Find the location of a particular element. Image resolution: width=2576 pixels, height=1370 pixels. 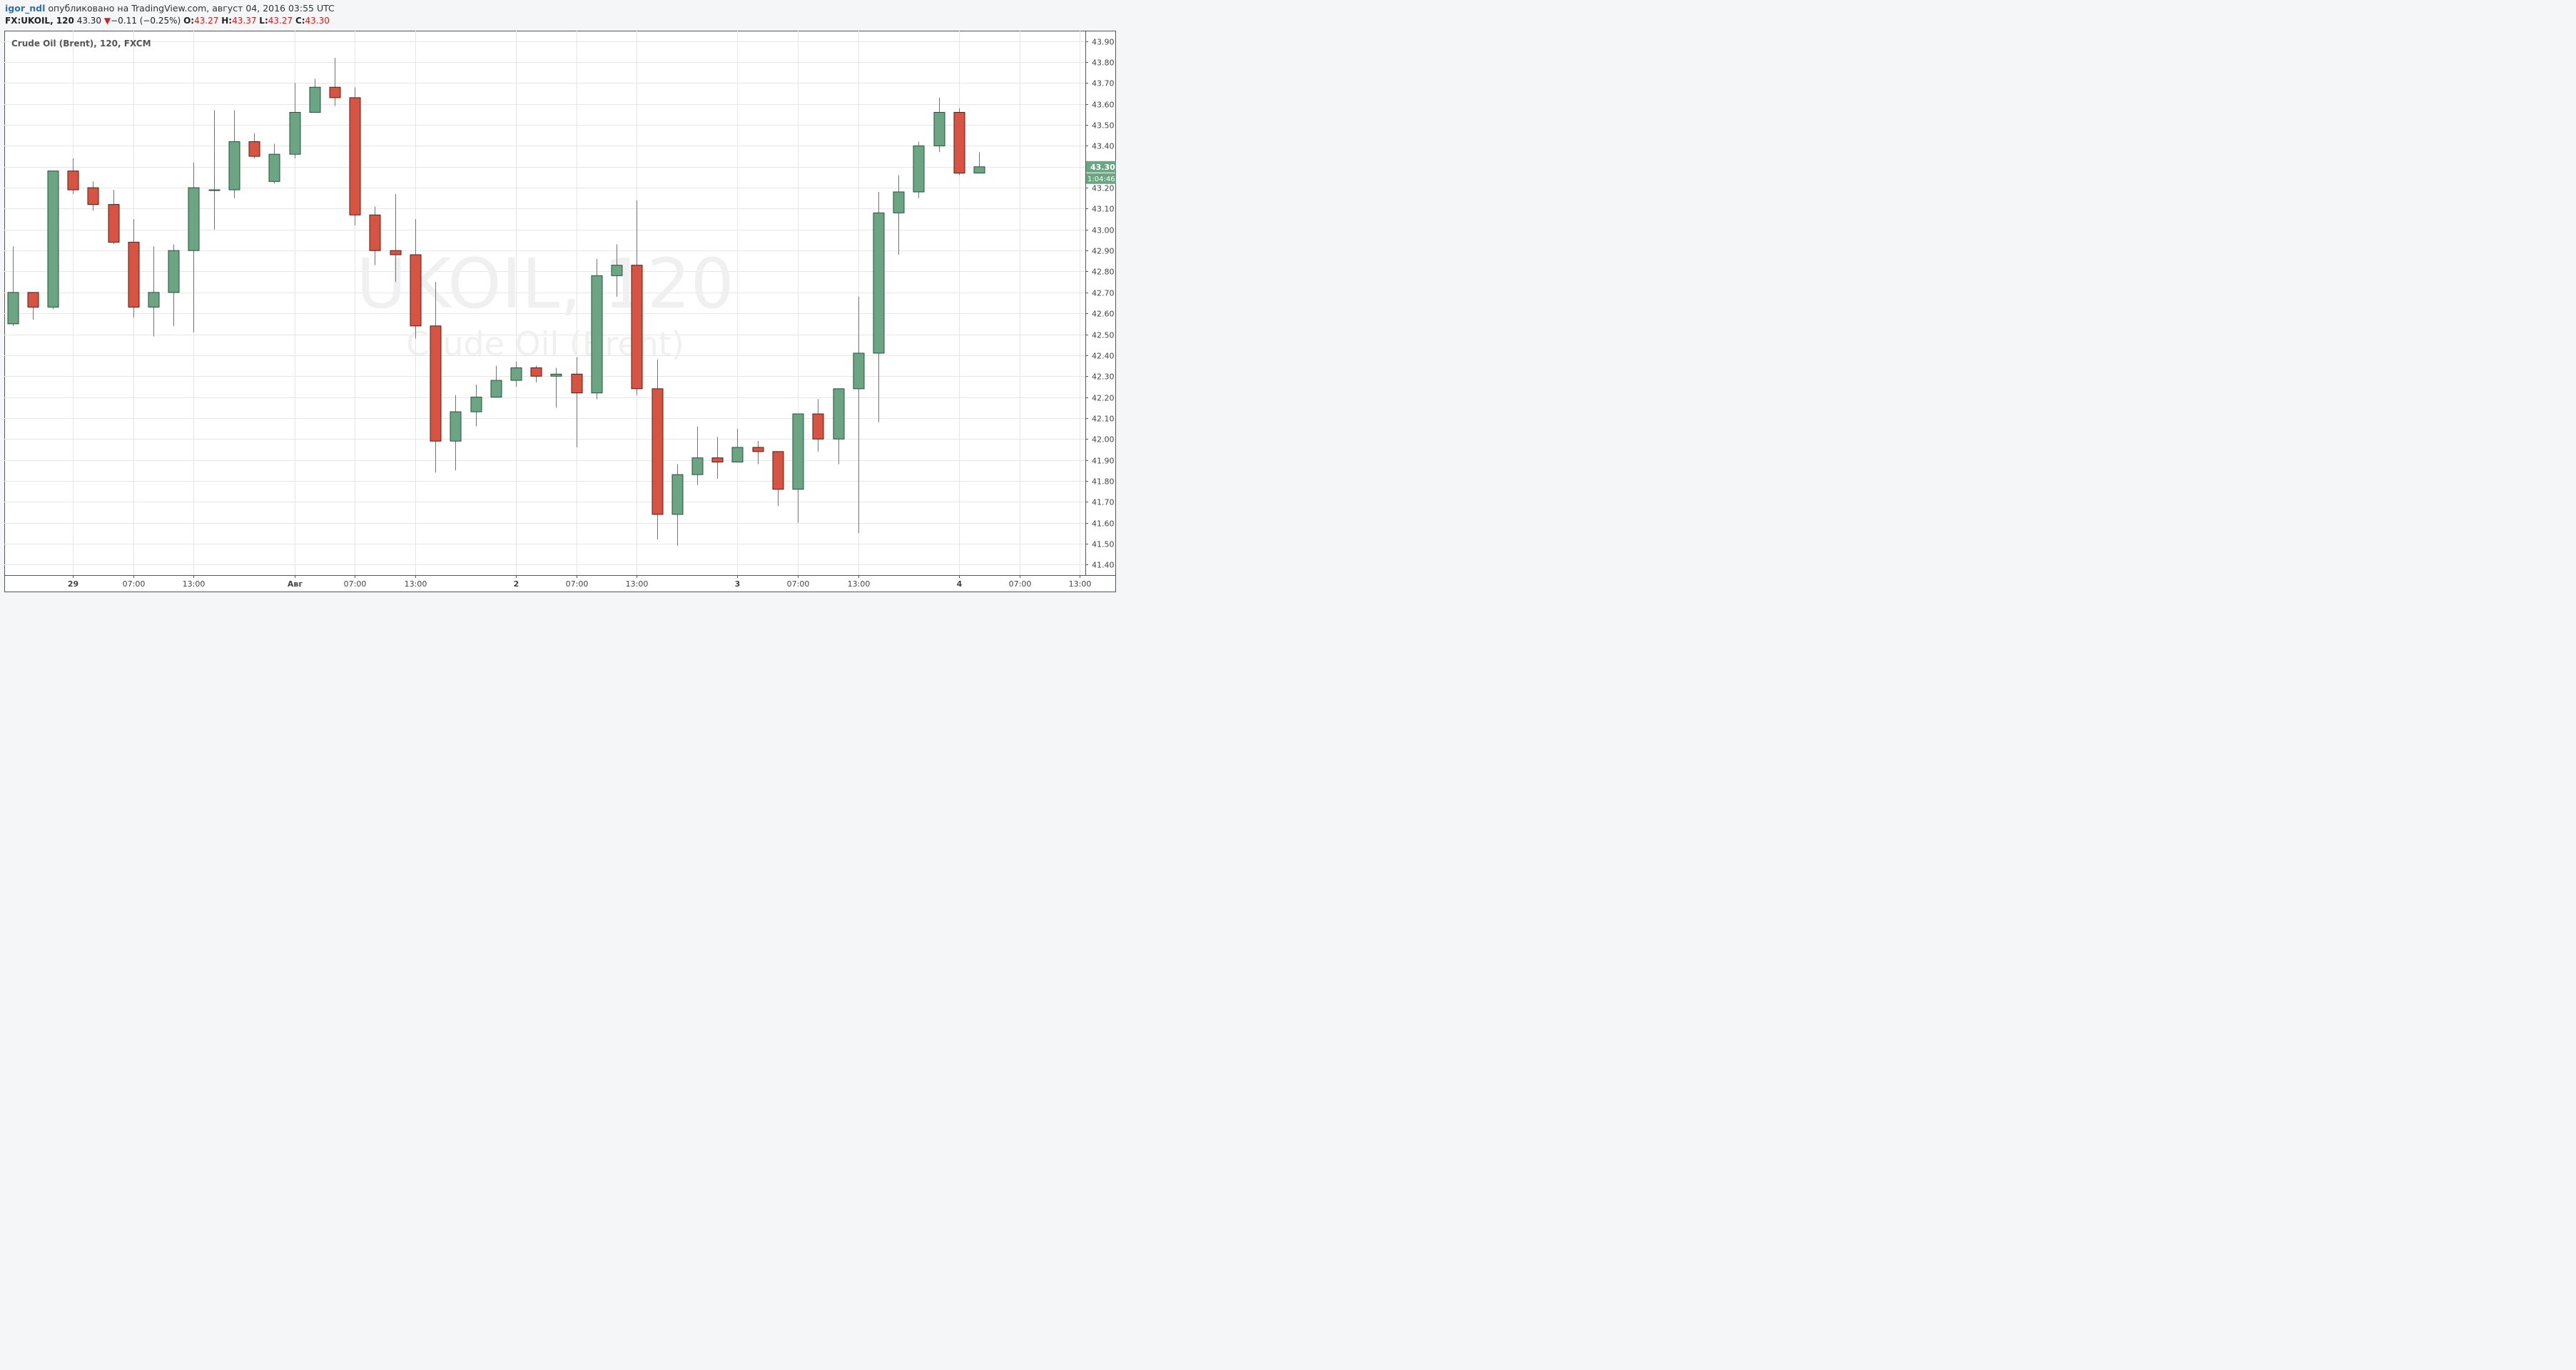

candles is located at coordinates (496, 302).